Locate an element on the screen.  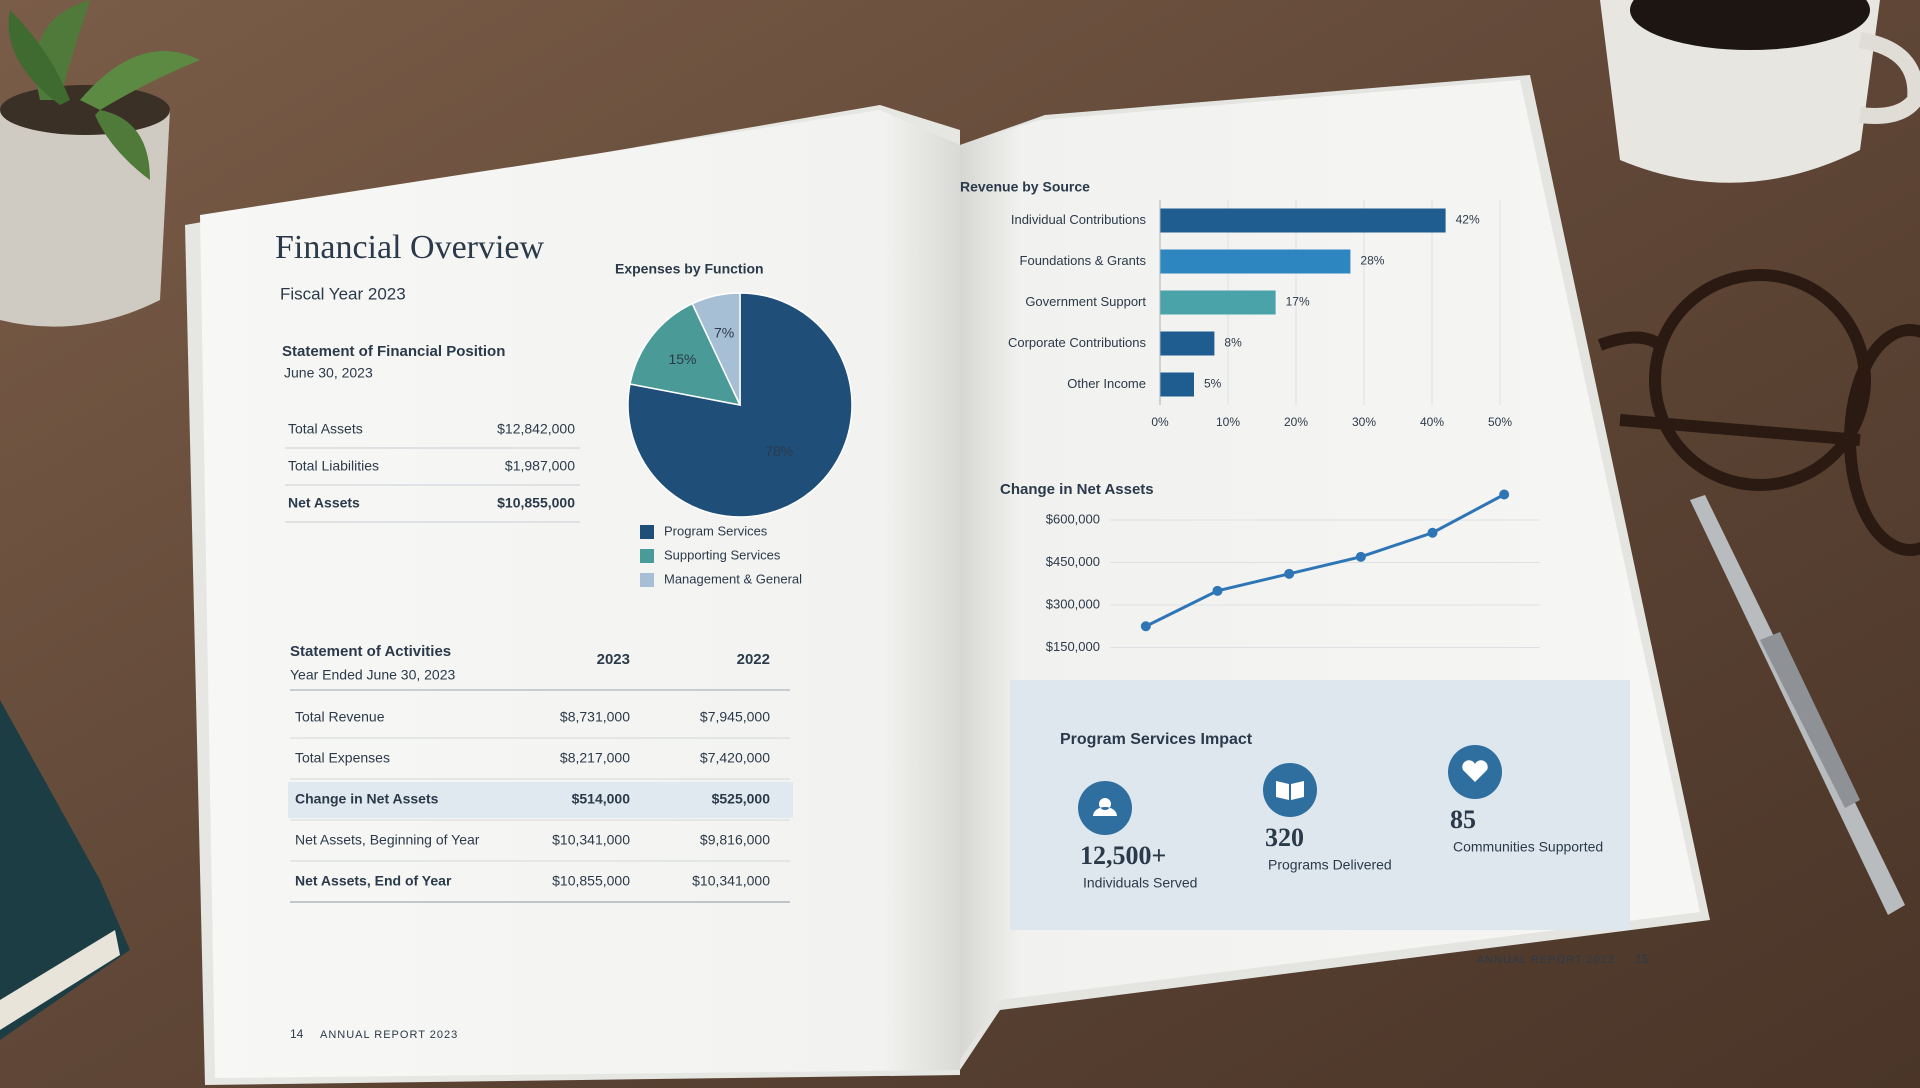
mug is located at coordinates (1760, 91).